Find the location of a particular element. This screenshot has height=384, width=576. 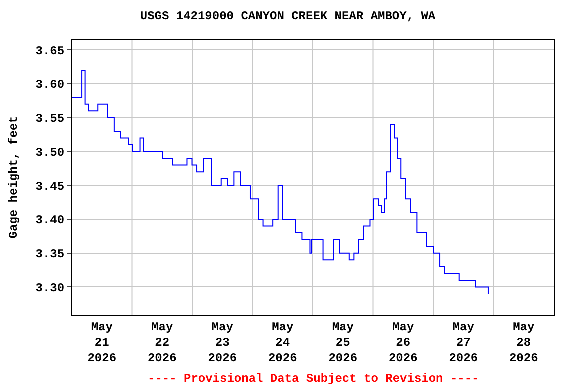

y-tick-label: 3.65 is located at coordinates (50, 51).